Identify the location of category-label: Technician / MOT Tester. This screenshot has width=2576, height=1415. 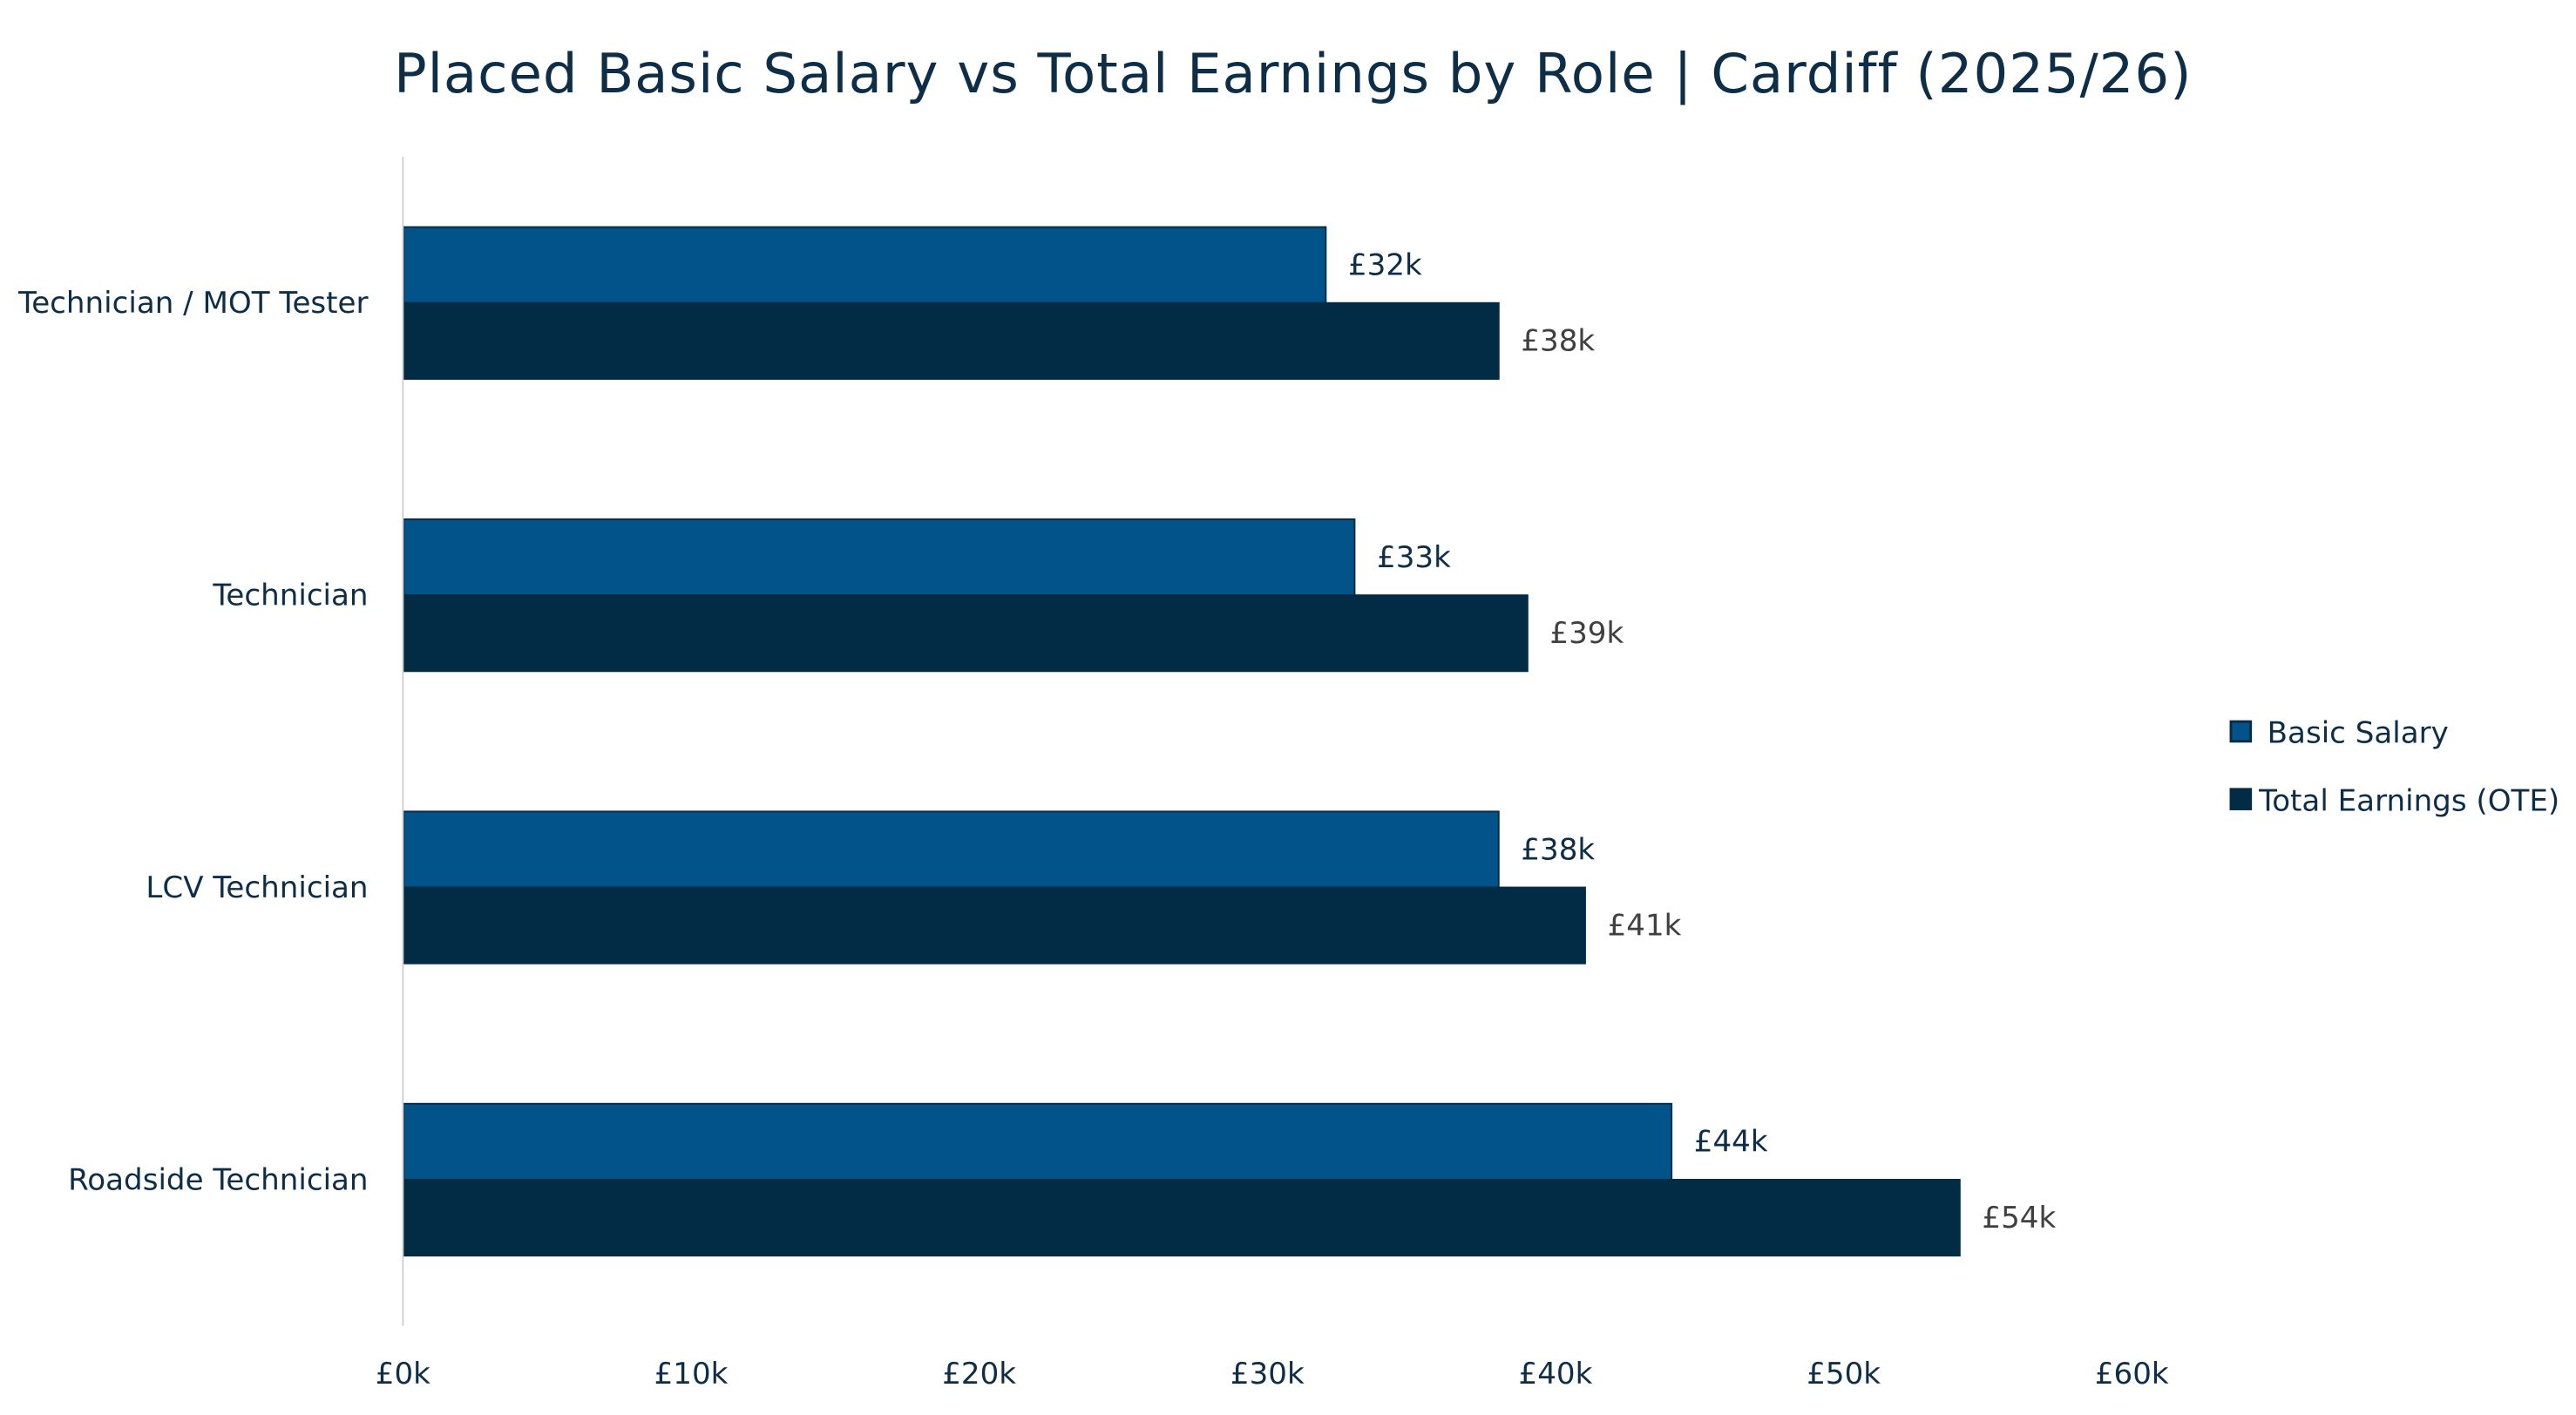
(193, 303).